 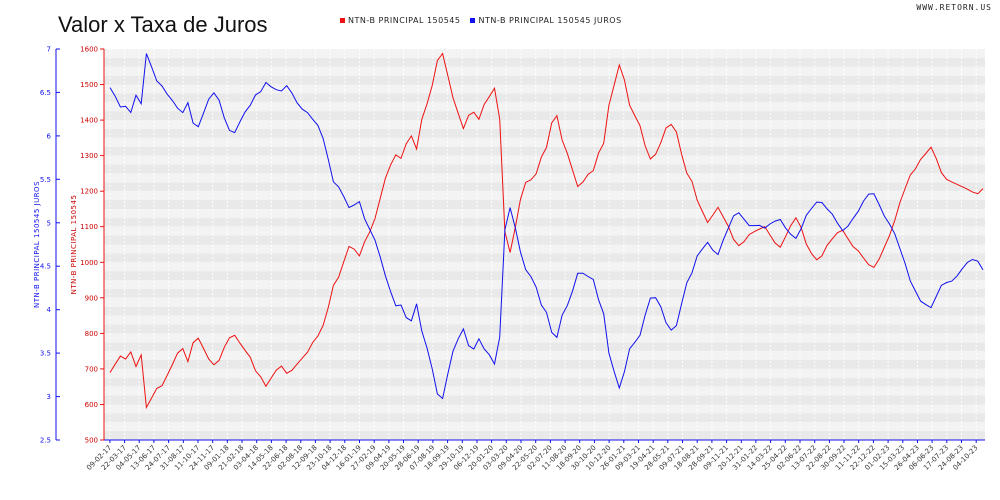 What do you see at coordinates (89, 192) in the screenshot?
I see `y-tick-label-price: 1200` at bounding box center [89, 192].